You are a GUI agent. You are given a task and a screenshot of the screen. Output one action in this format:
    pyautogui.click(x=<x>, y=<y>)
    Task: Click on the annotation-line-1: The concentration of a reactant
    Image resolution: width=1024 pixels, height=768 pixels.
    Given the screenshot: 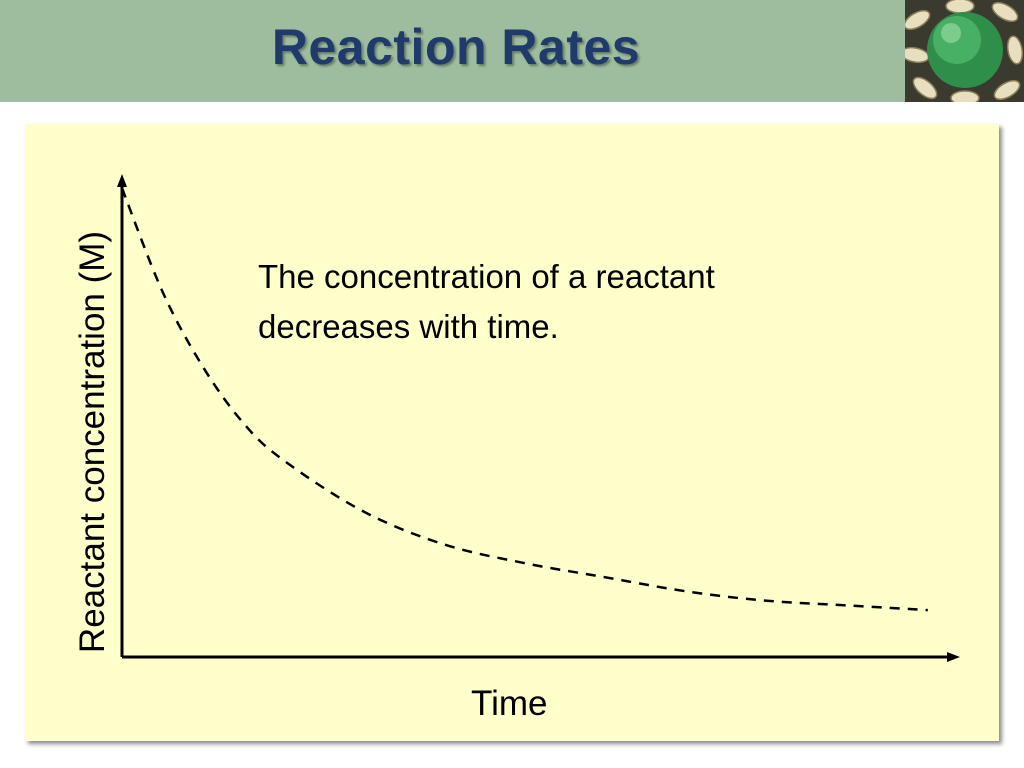 What is the action you would take?
    pyautogui.click(x=486, y=276)
    